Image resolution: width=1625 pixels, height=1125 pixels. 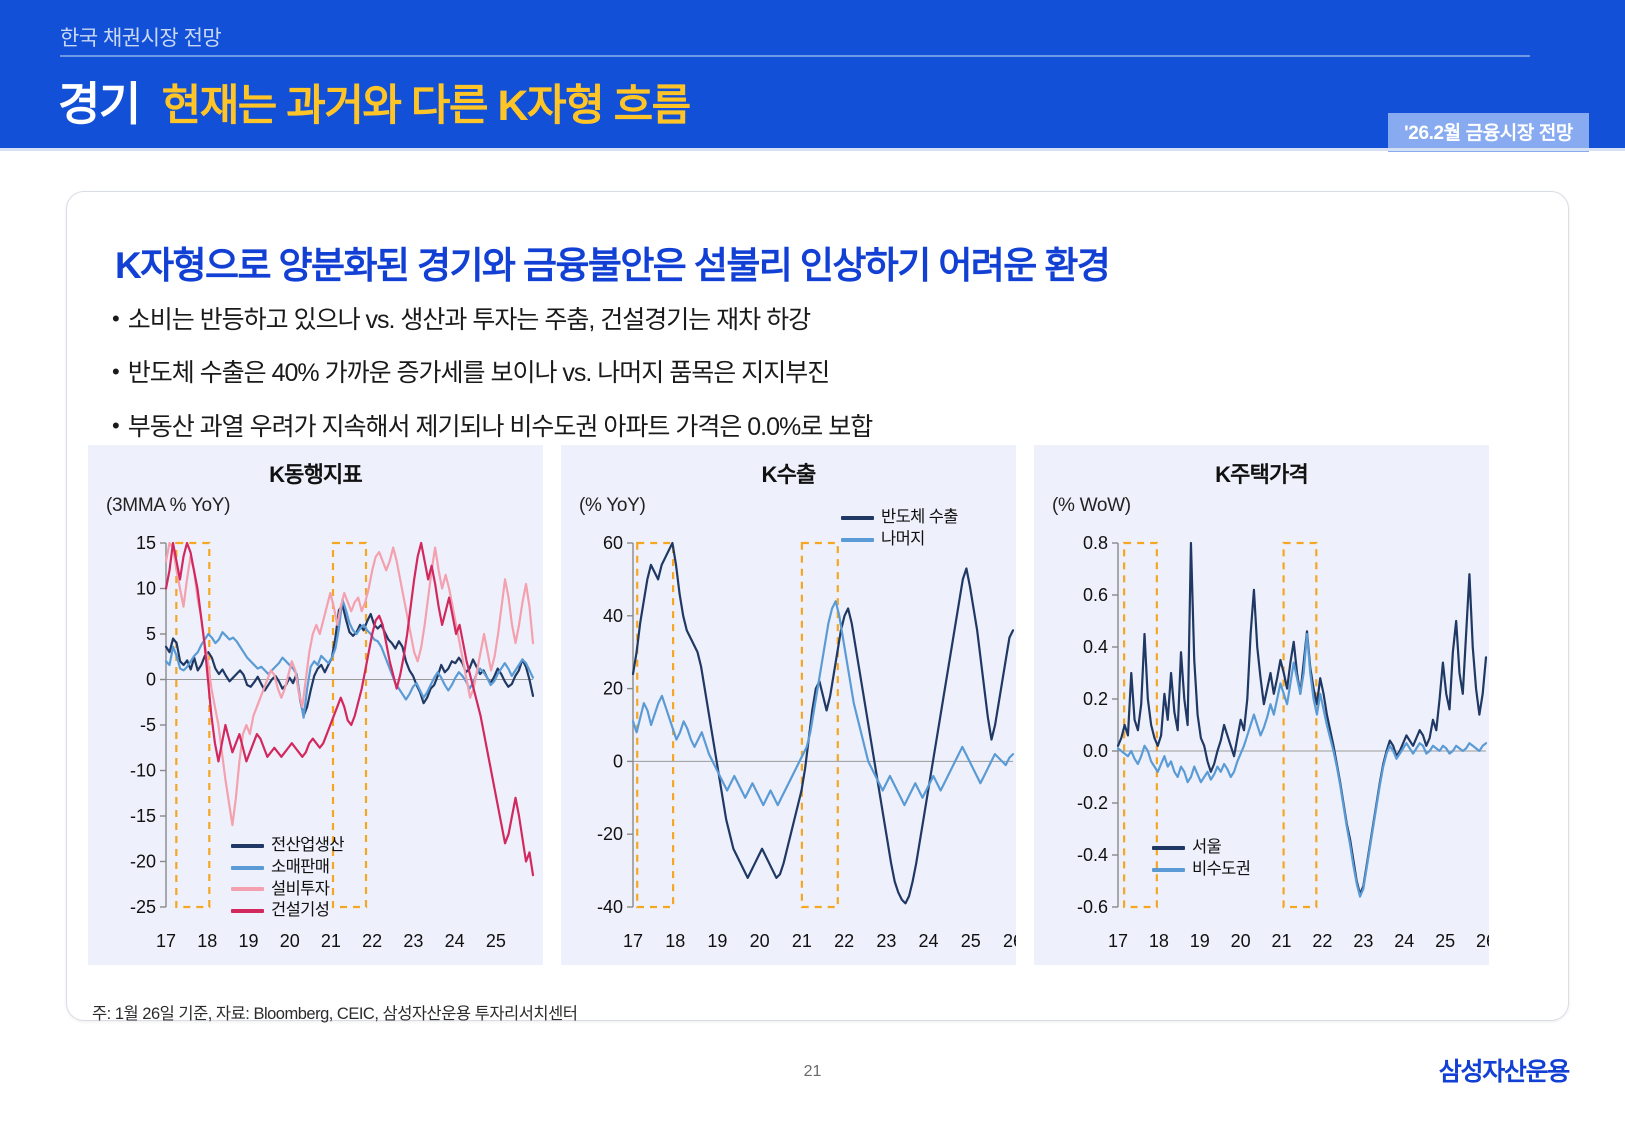 I want to click on chart-unit-label: (% YoY), so click(x=612, y=505).